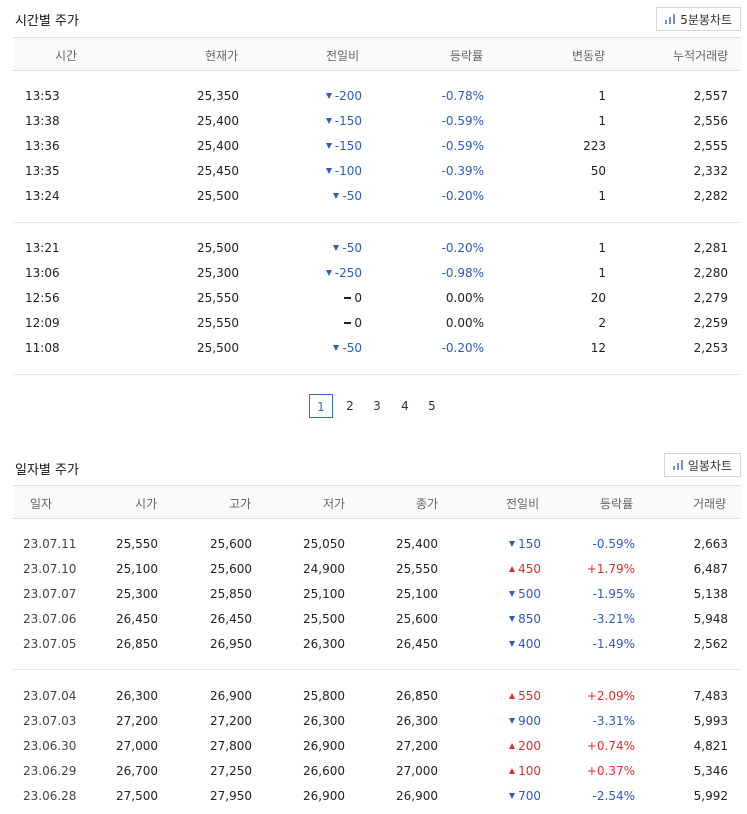  I want to click on diff-value: -200, so click(348, 96).